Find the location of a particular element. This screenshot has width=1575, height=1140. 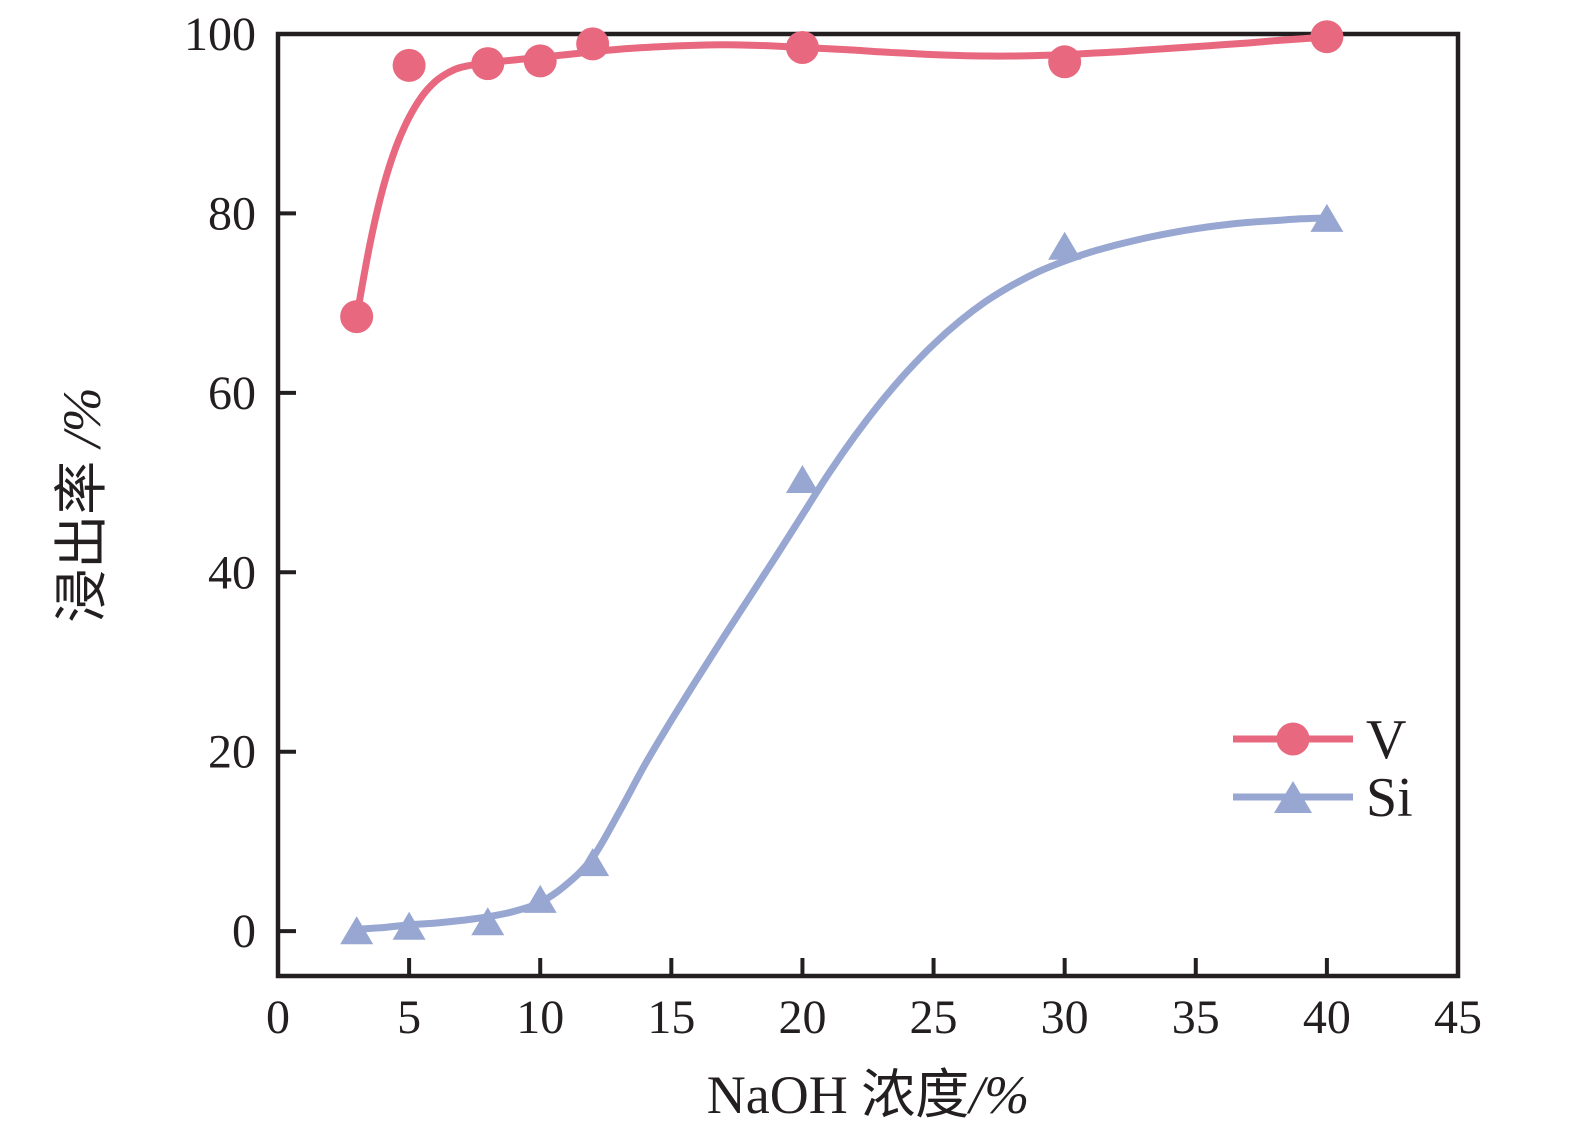

x-tick-label: 5 is located at coordinates (409, 1017).